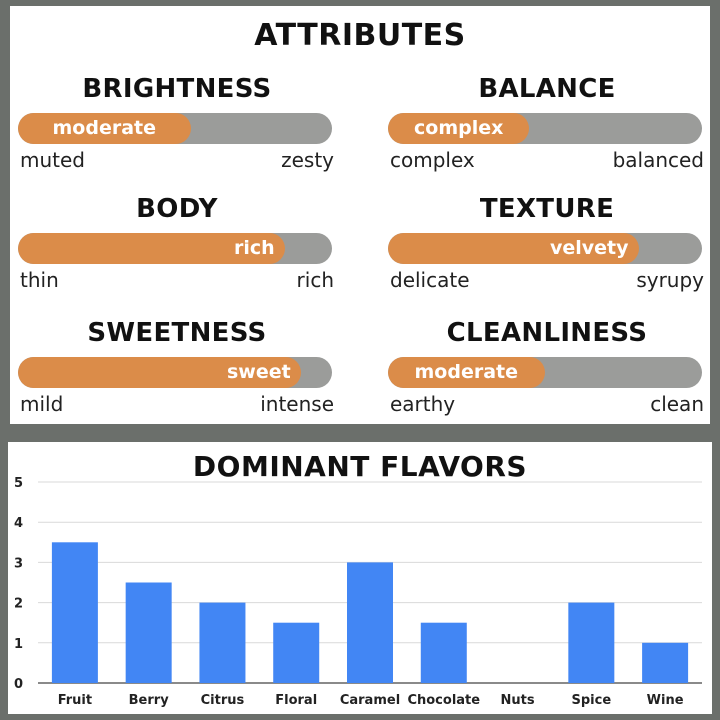 Image resolution: width=720 pixels, height=720 pixels. What do you see at coordinates (42, 404) in the screenshot?
I see `sweetness-low-label: mild` at bounding box center [42, 404].